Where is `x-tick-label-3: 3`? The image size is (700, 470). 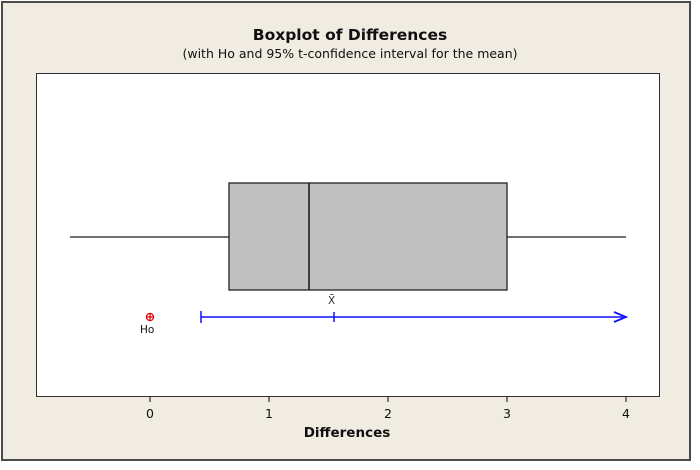
x-tick-label-3: 3 is located at coordinates (507, 413).